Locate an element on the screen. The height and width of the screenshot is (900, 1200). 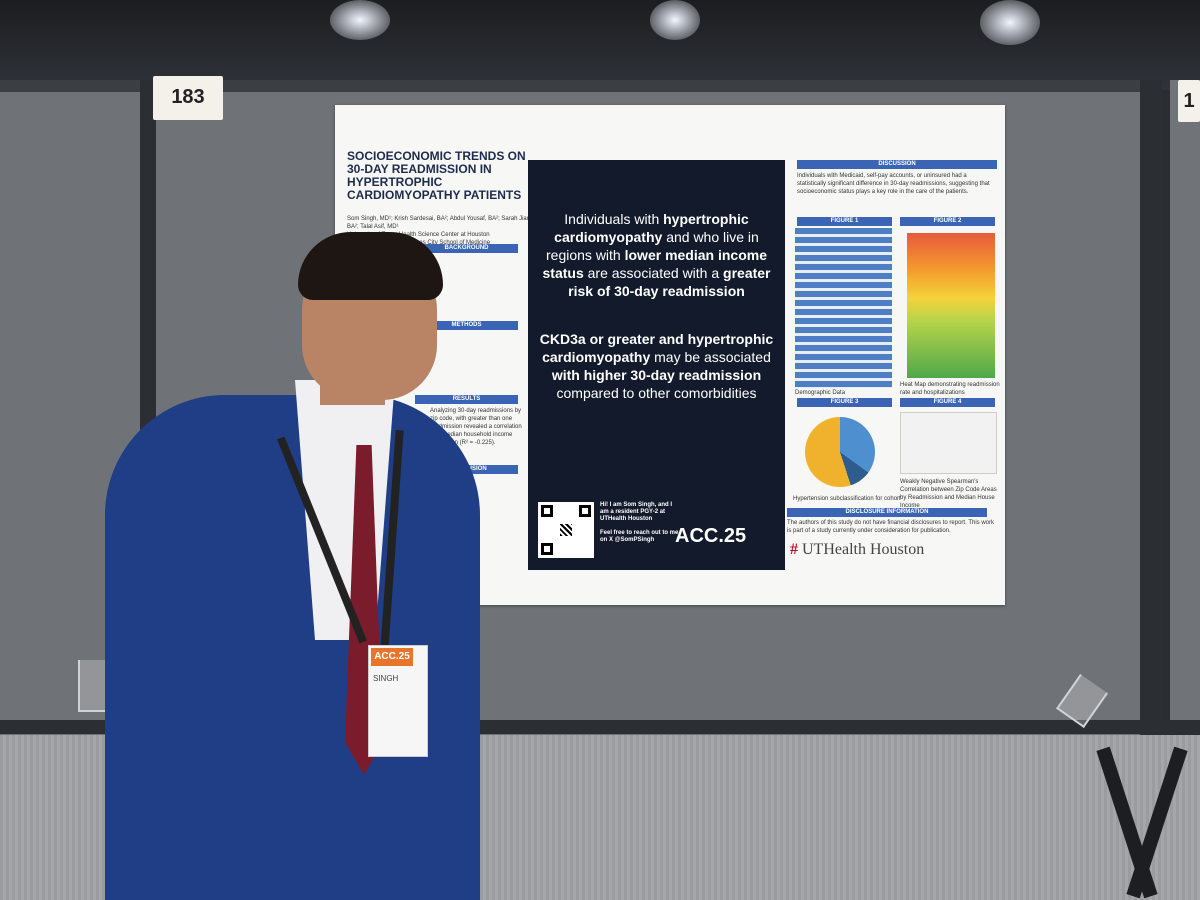
figure-4-label: FIGURE 4 is located at coordinates (947, 402).